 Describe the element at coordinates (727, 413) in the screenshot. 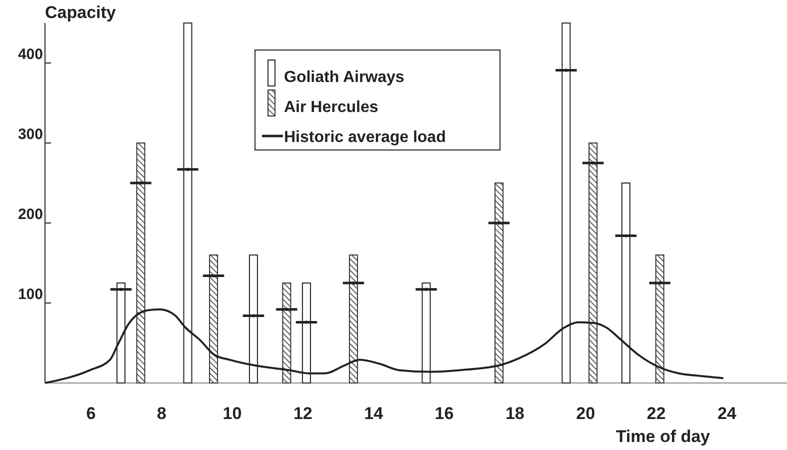

I see `x-tick-label: 24` at that location.